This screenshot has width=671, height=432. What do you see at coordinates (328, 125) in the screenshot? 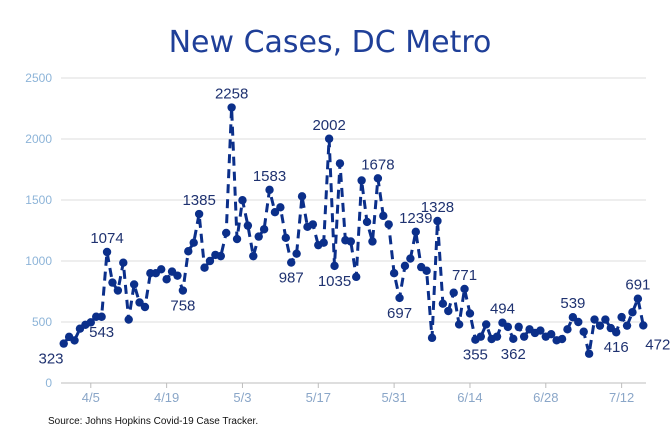
I see `data-label: 2002` at bounding box center [328, 125].